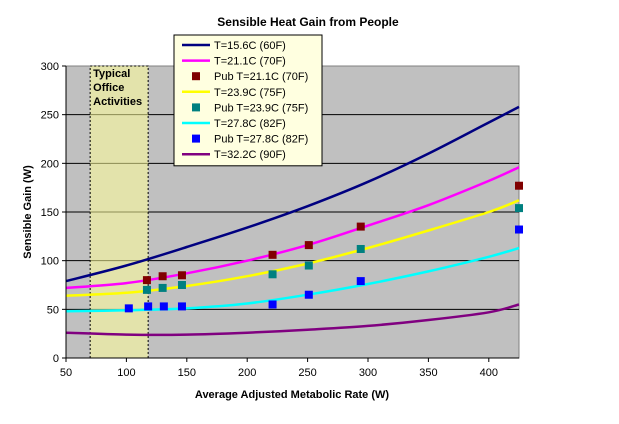  I want to click on chart-title: Sensible Heat Gain from People, so click(308, 22).